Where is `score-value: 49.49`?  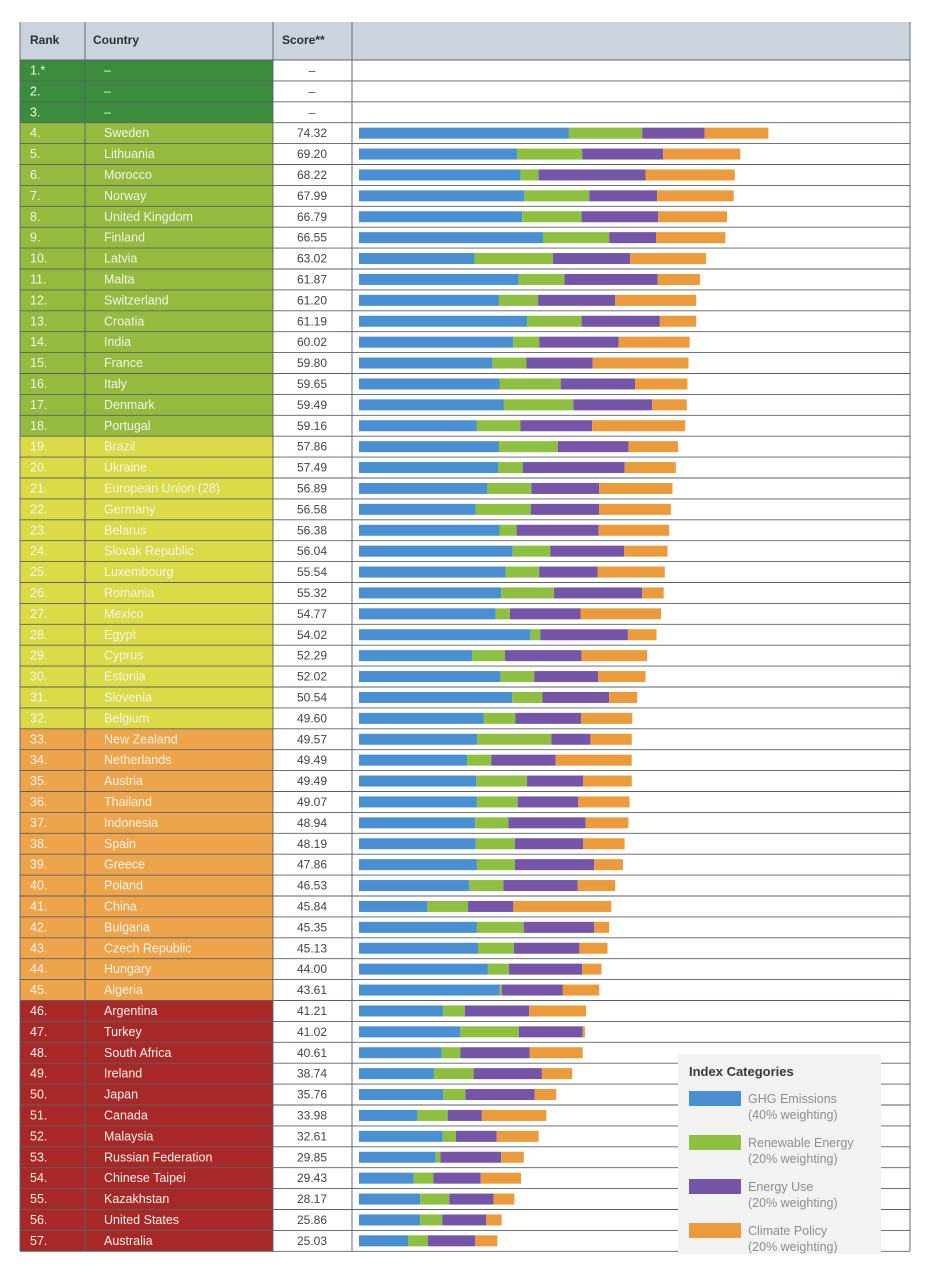
score-value: 49.49 is located at coordinates (312, 760).